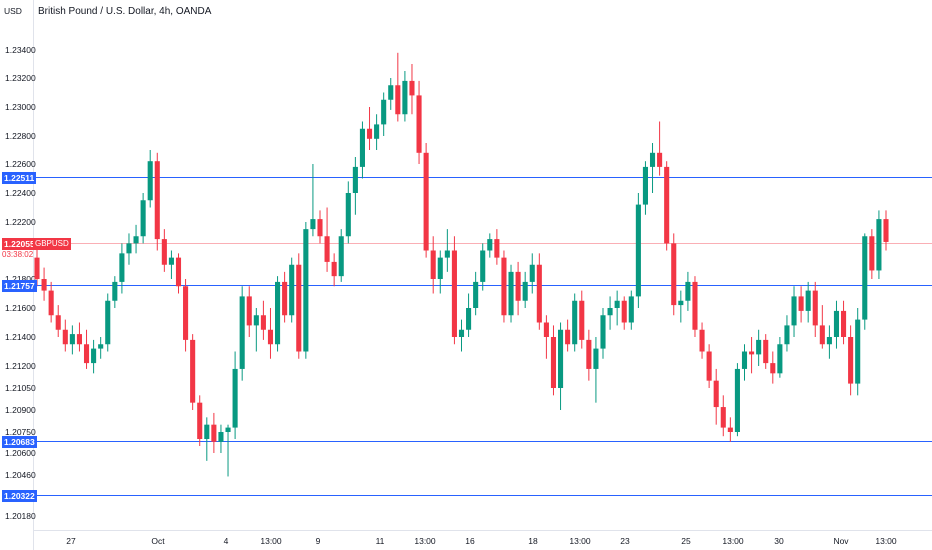 The height and width of the screenshot is (550, 932). I want to click on symbol-tag: GBPUSD, so click(52, 243).